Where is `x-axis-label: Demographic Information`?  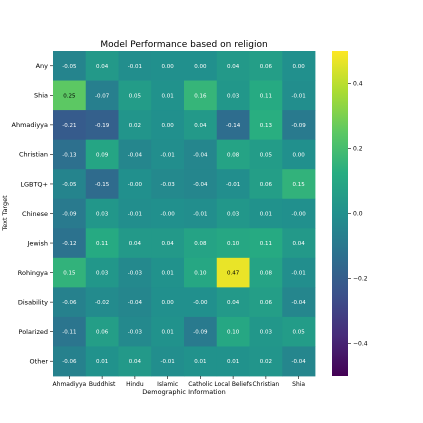 x-axis-label: Demographic Information is located at coordinates (183, 392).